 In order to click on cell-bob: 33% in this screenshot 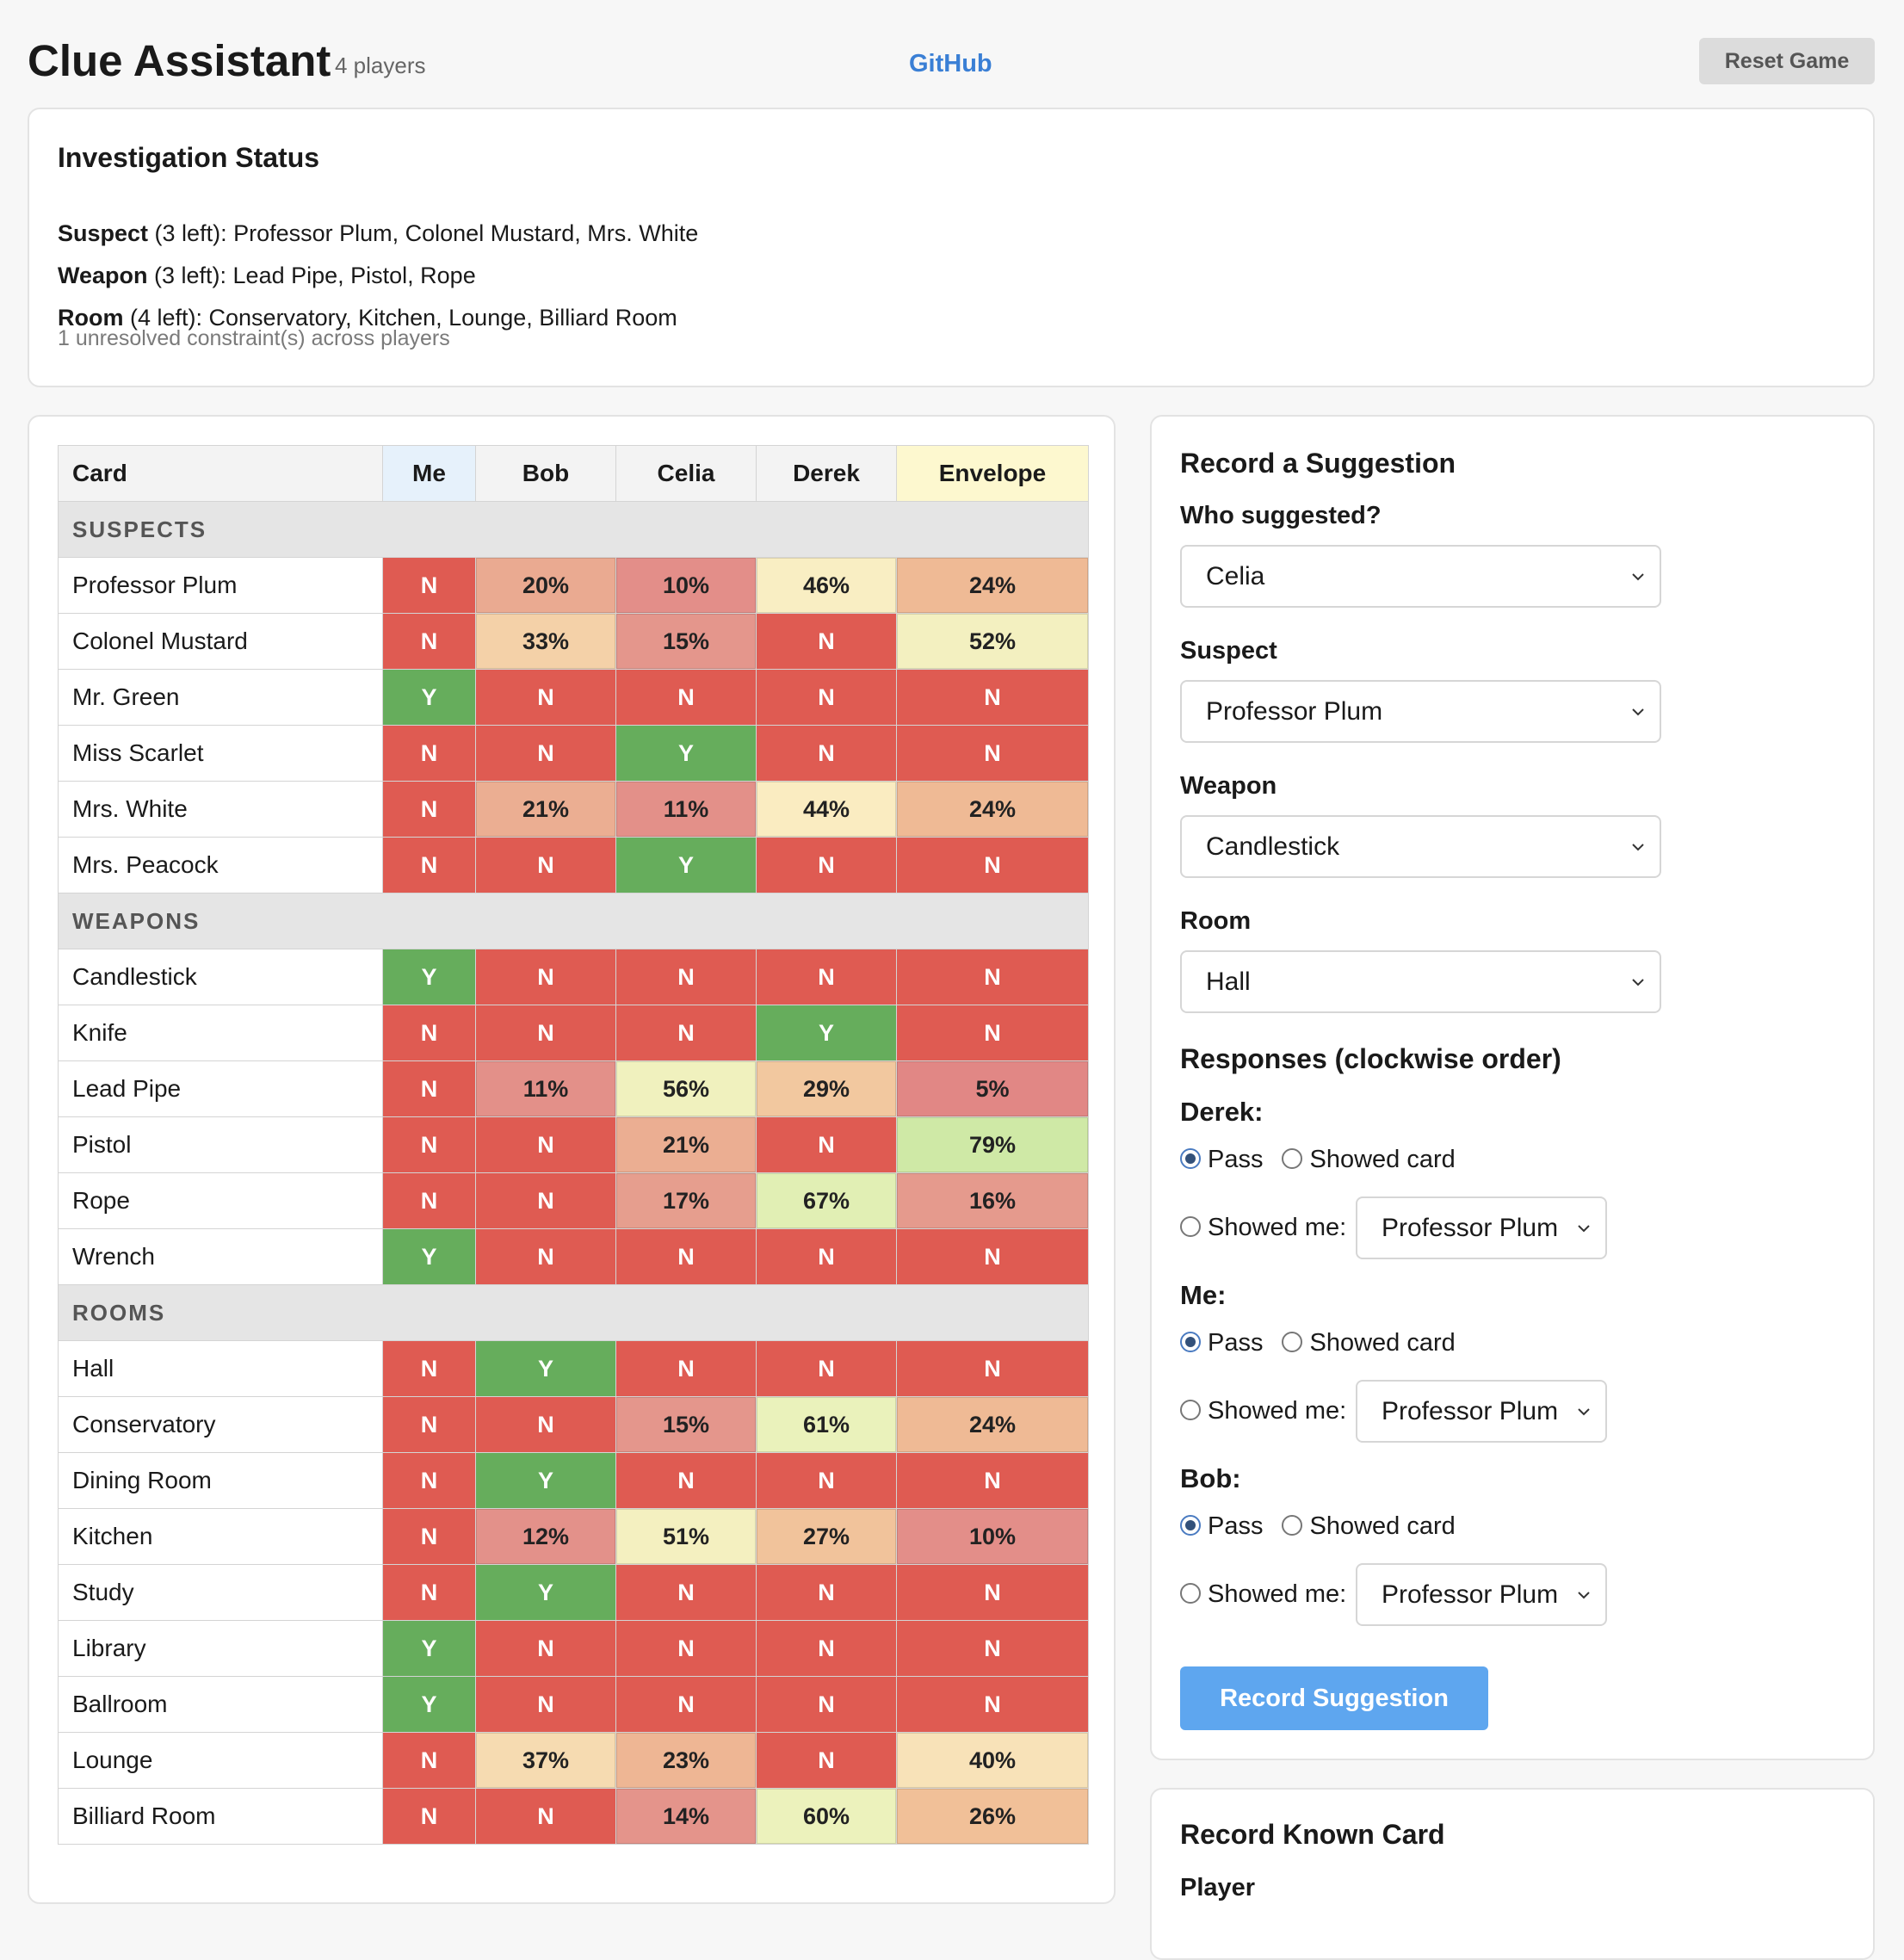, I will do `click(545, 641)`.